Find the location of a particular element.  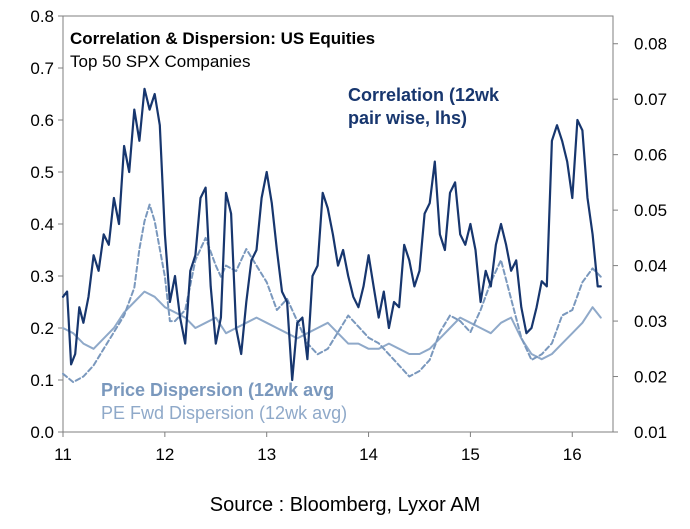

right-tick-label: 0.07 is located at coordinates (650, 99).